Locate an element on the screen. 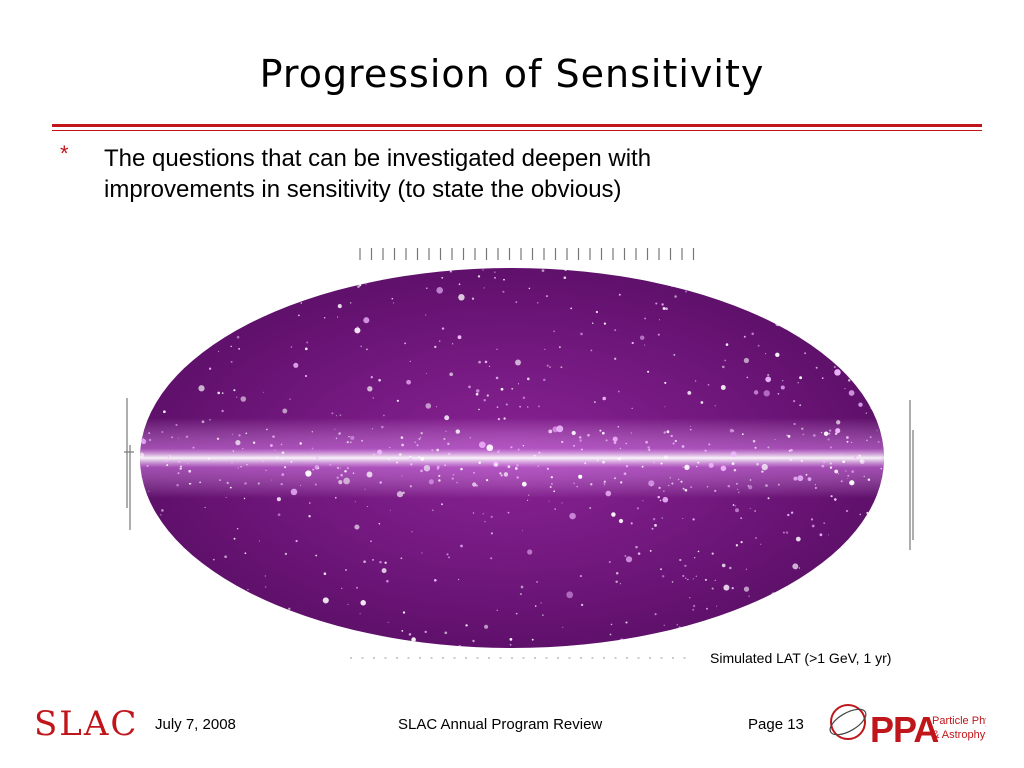 The image size is (1024, 768). footer-page: Page 13 is located at coordinates (776, 724).